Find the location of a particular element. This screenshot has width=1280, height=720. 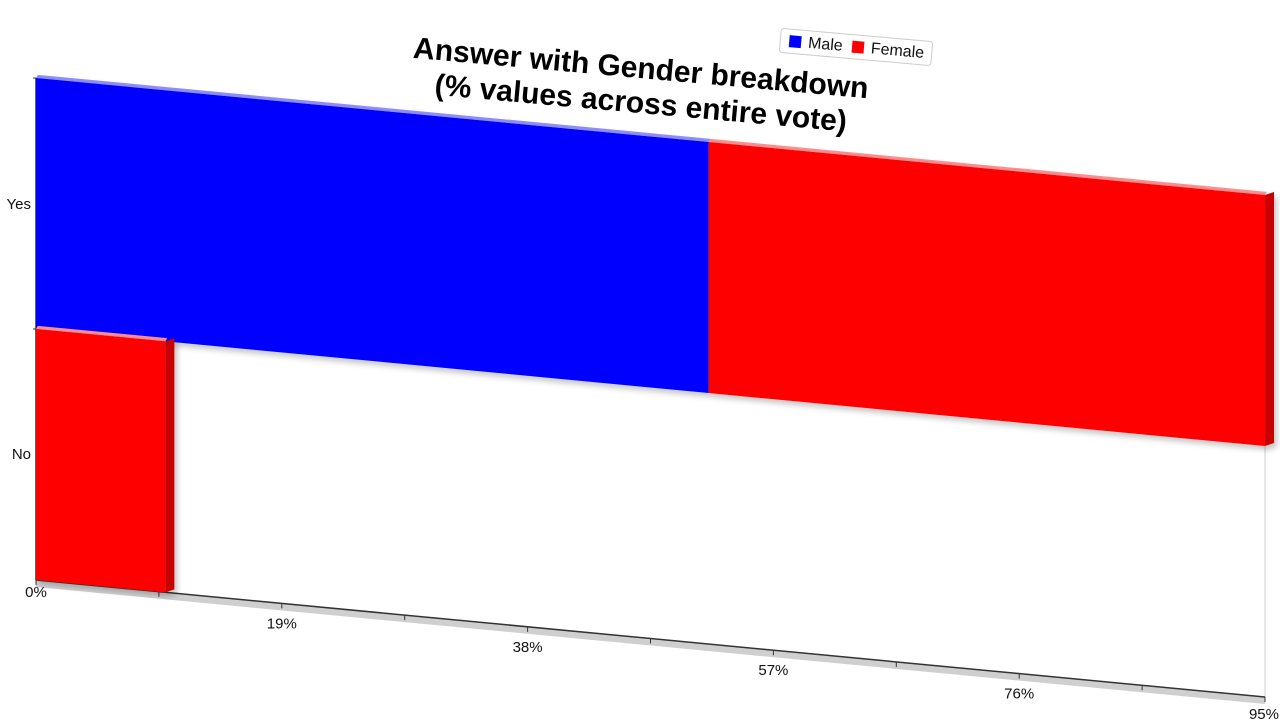

x-tick-label: 76% is located at coordinates (1019, 694).